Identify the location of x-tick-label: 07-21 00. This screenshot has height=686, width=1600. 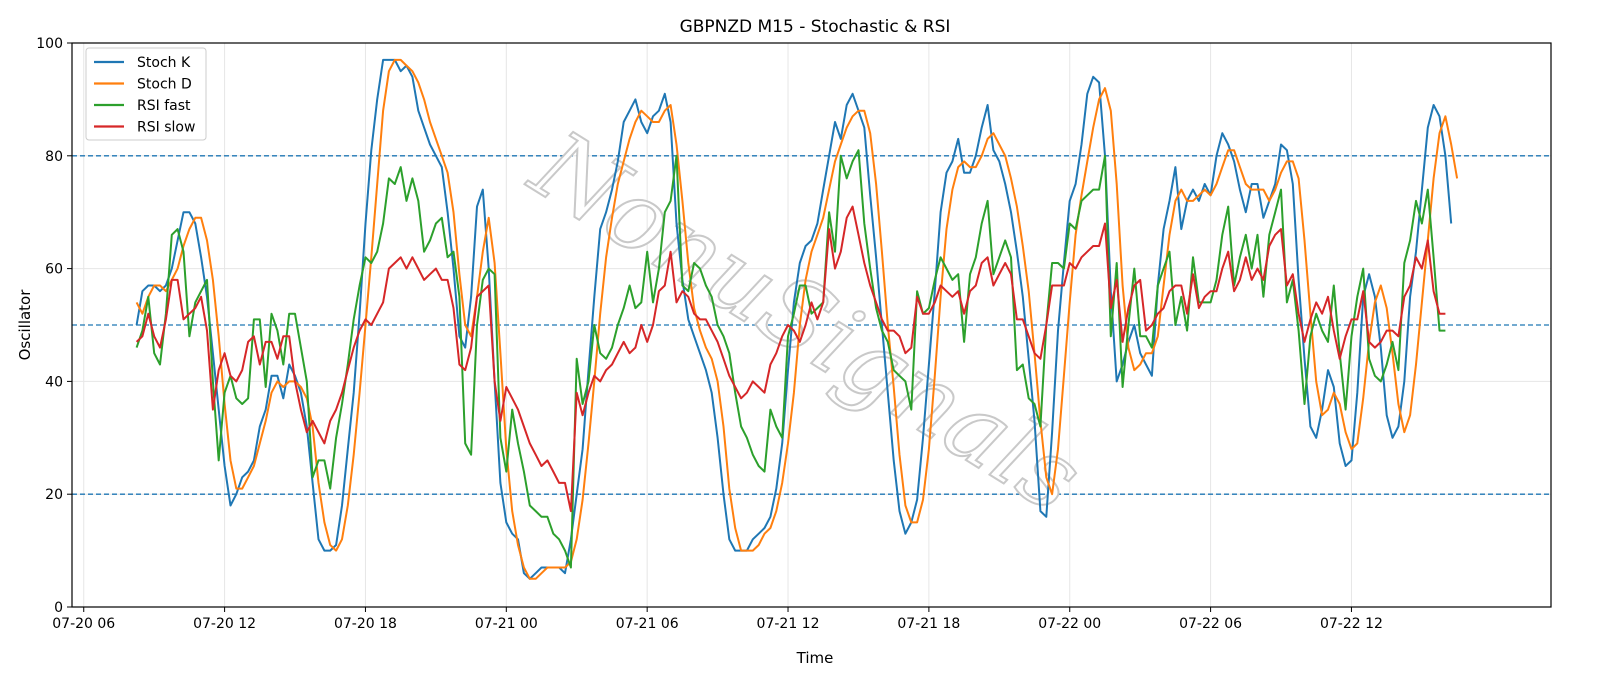
(506, 624).